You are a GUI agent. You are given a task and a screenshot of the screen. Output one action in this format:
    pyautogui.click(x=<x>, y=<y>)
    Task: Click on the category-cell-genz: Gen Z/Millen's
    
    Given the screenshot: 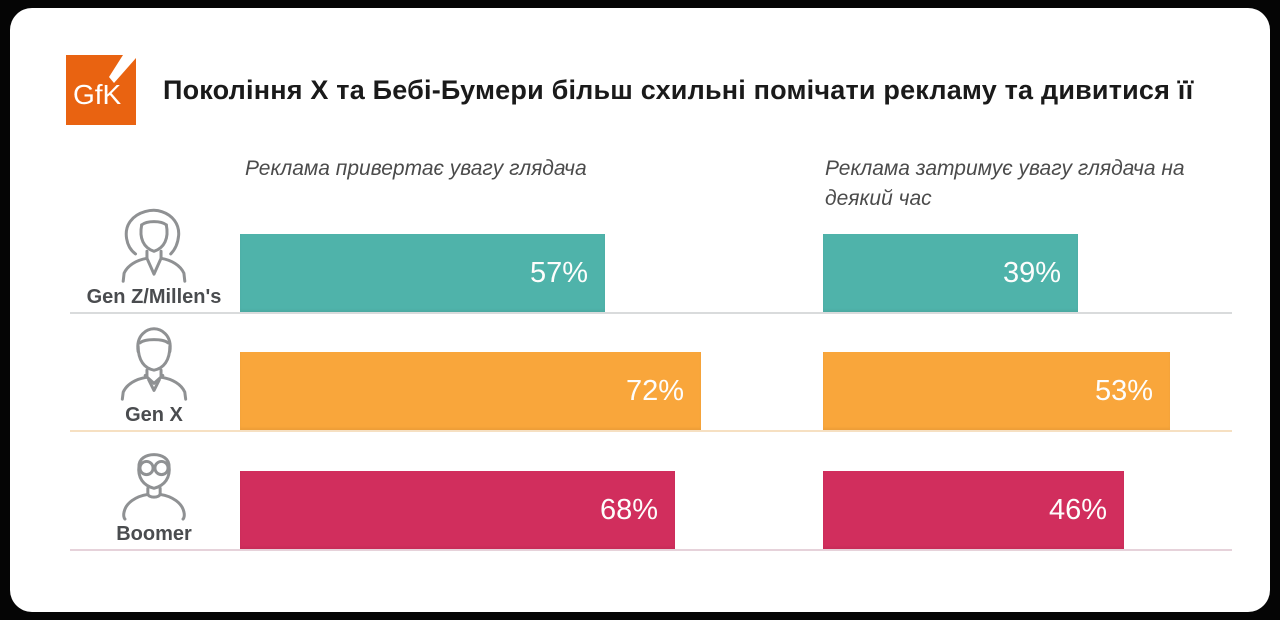 What is the action you would take?
    pyautogui.click(x=154, y=255)
    